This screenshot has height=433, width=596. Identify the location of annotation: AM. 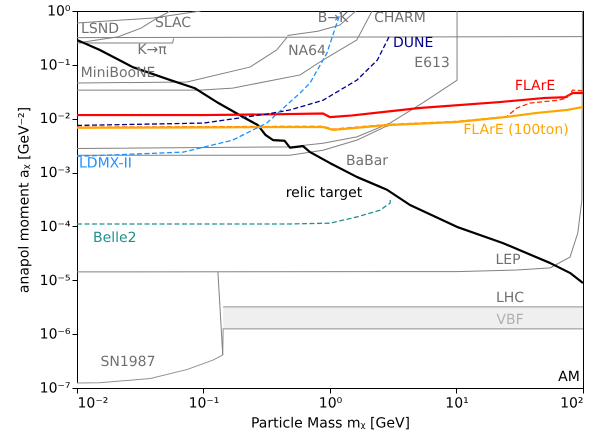
(569, 377).